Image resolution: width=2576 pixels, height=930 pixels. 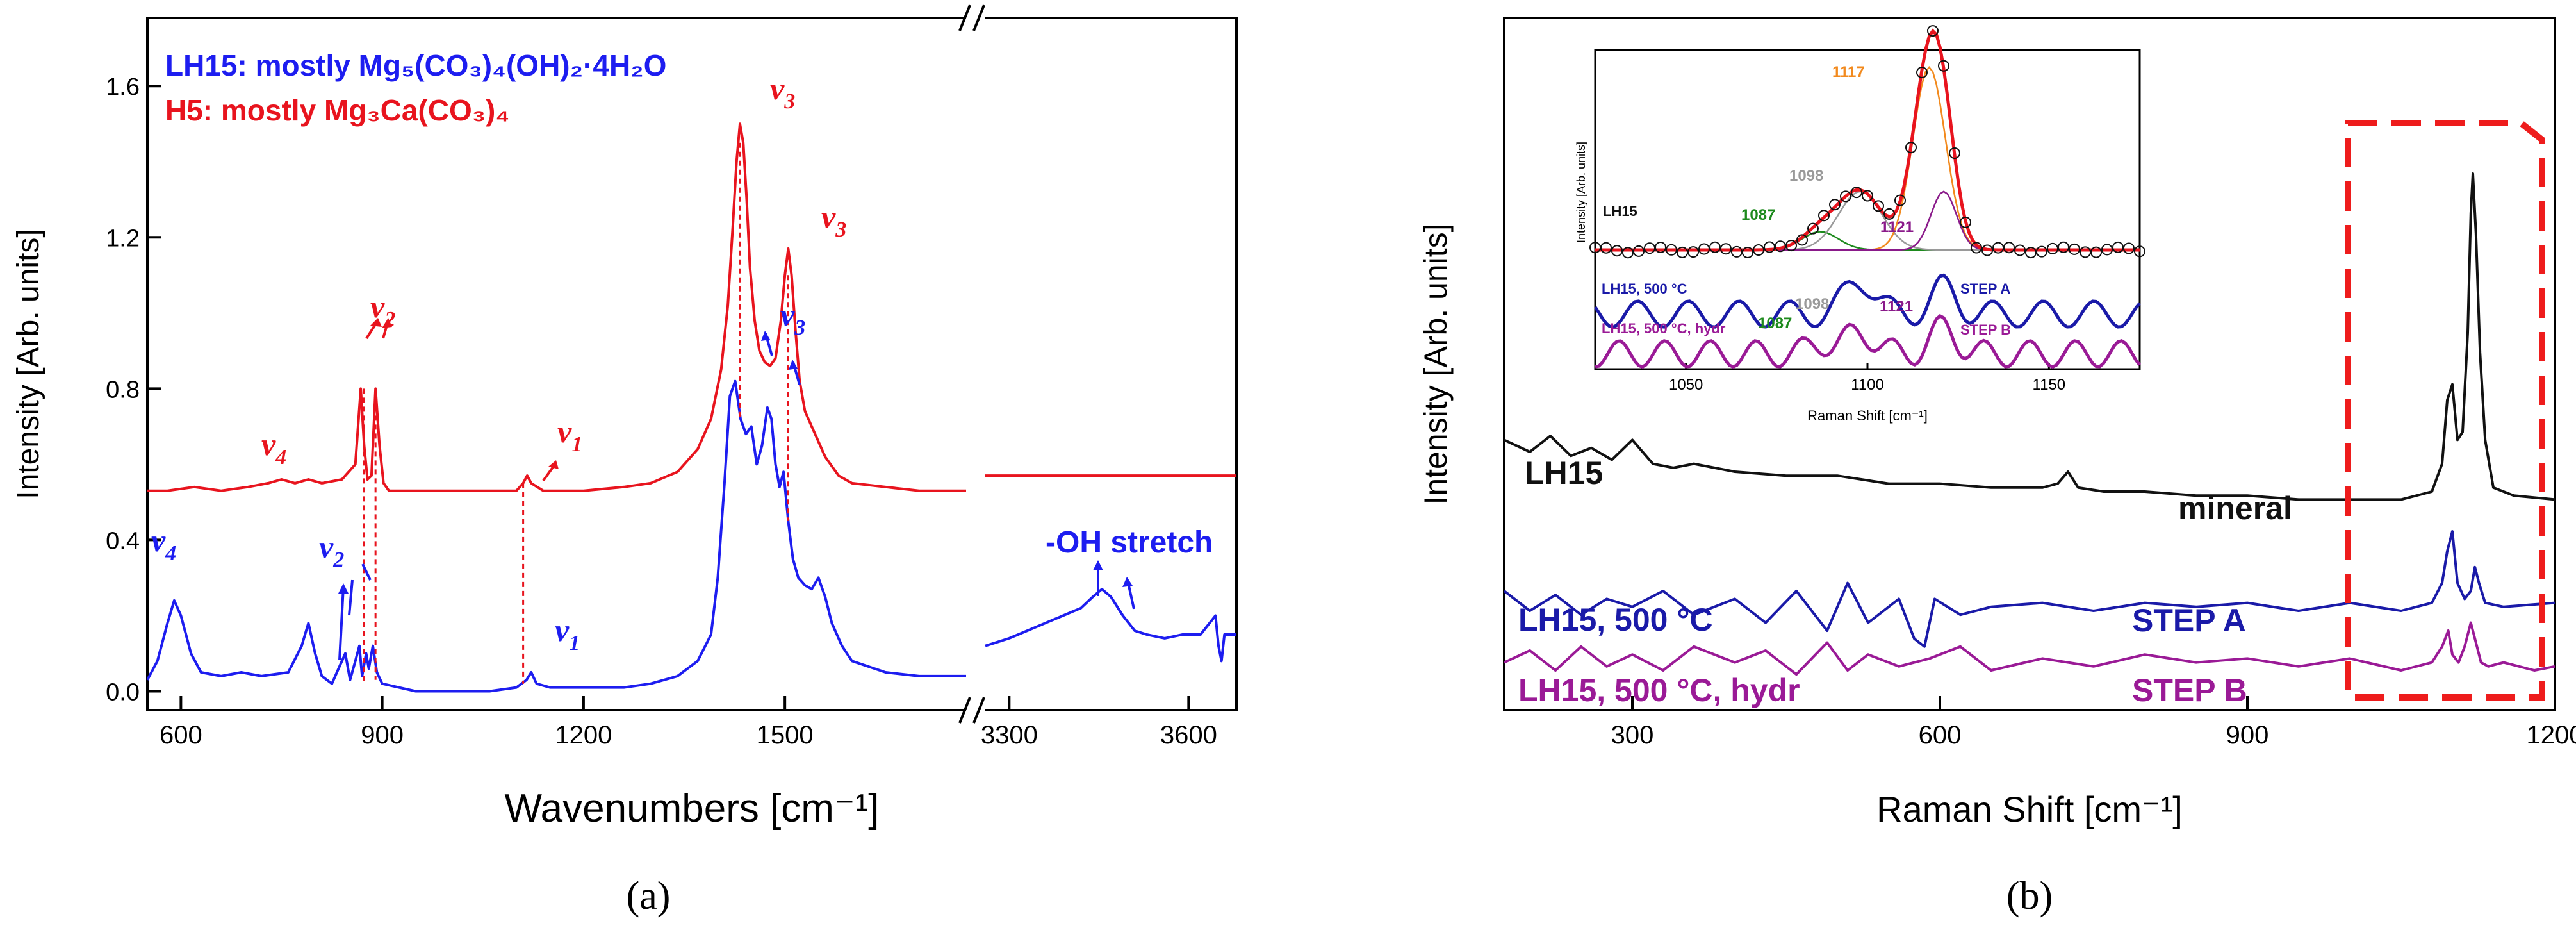 I want to click on annotation-oh-stretch: -OH stretch, so click(x=1129, y=543).